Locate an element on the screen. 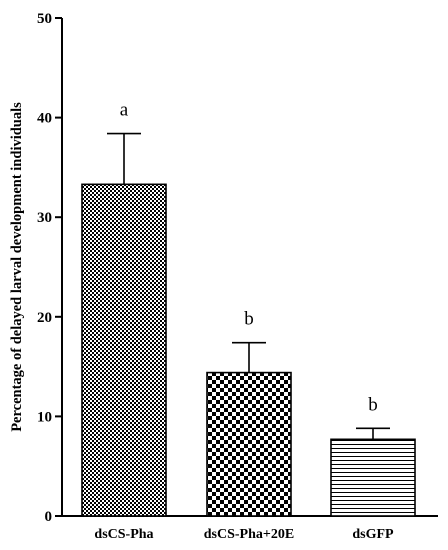 The image size is (448, 550). y-tick-label: 50 is located at coordinates (44, 19).